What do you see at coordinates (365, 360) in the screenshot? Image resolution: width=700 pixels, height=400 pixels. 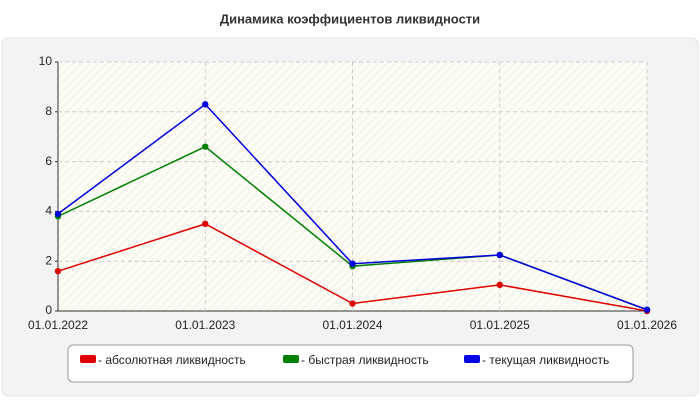 I see `legend-label: - быстрая ликвидность` at bounding box center [365, 360].